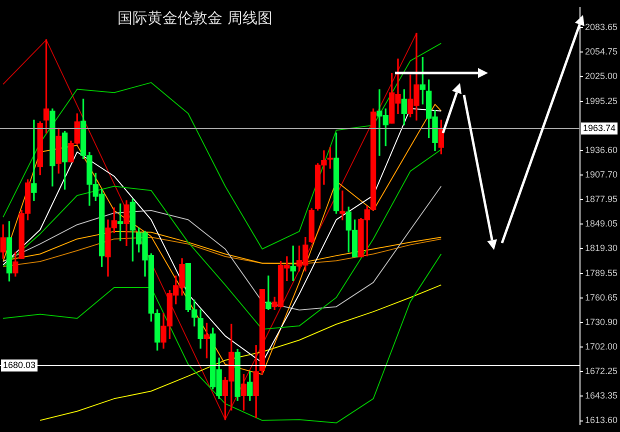  I want to click on y-tick-label: 2025.00, so click(601, 76).